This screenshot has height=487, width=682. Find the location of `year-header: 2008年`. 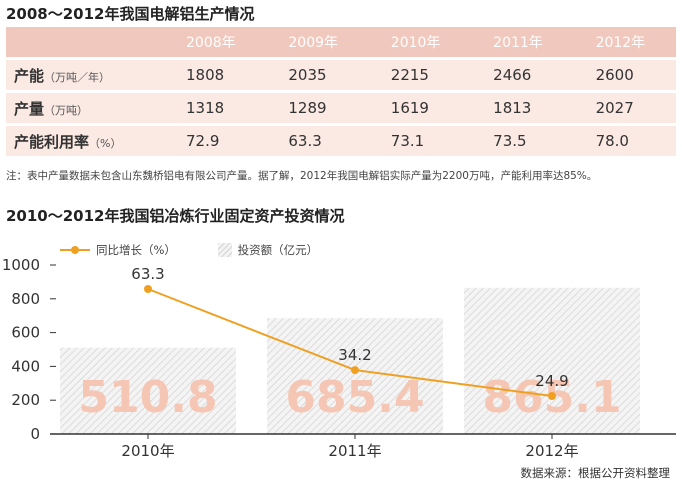

year-header: 2008年 is located at coordinates (215, 42).